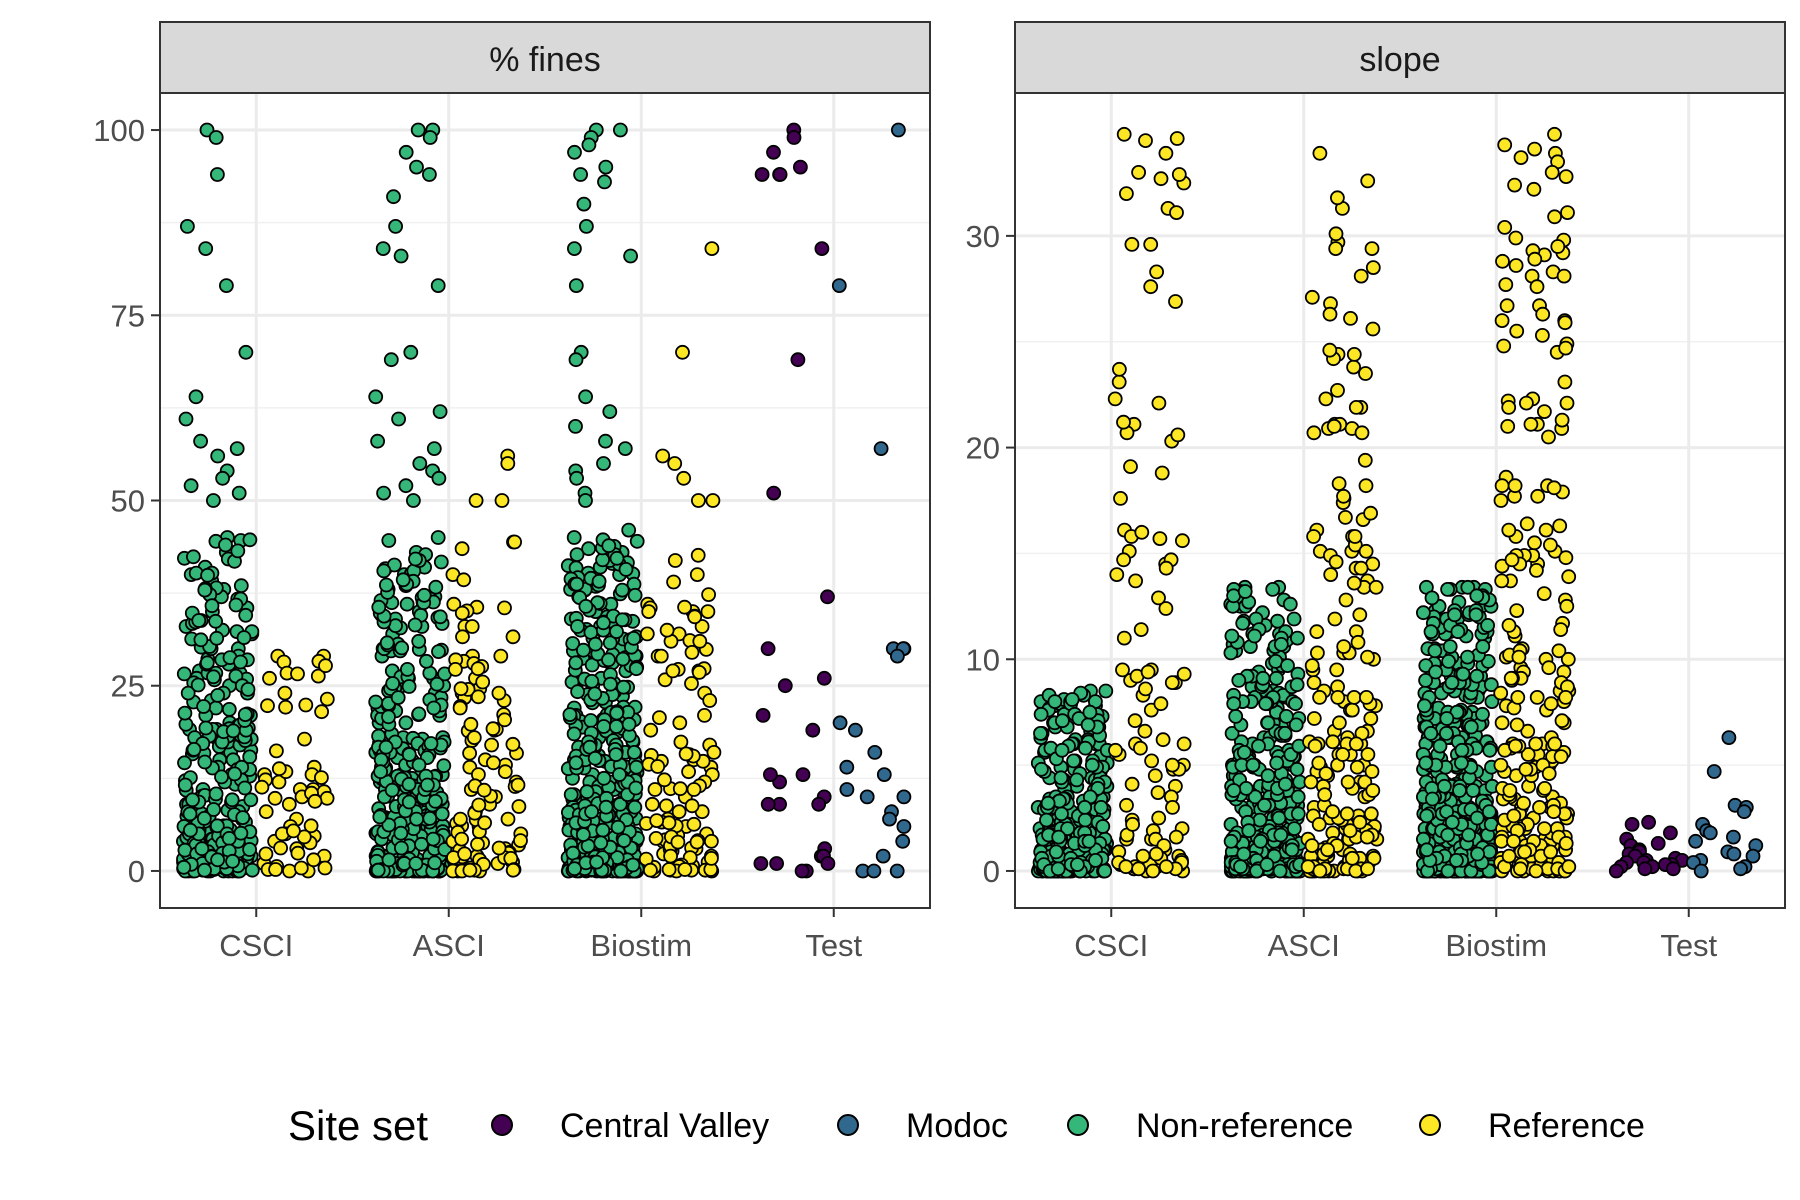 The height and width of the screenshot is (1200, 1800). What do you see at coordinates (922, 1126) in the screenshot?
I see `legend-entry: Modoc` at bounding box center [922, 1126].